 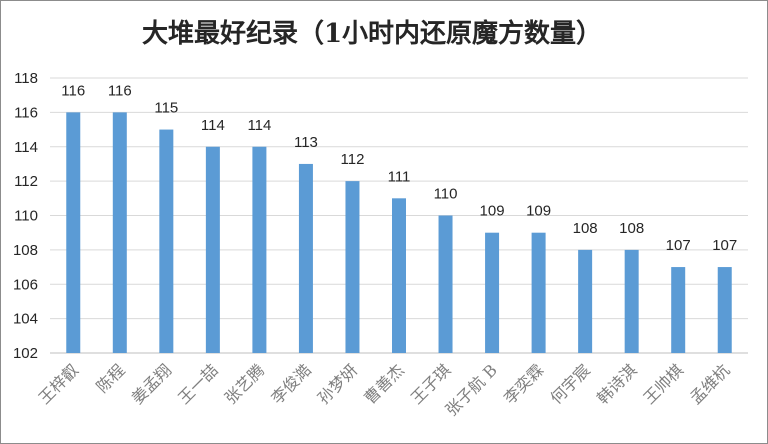 What do you see at coordinates (26, 147) in the screenshot?
I see `y-tick-label: 114` at bounding box center [26, 147].